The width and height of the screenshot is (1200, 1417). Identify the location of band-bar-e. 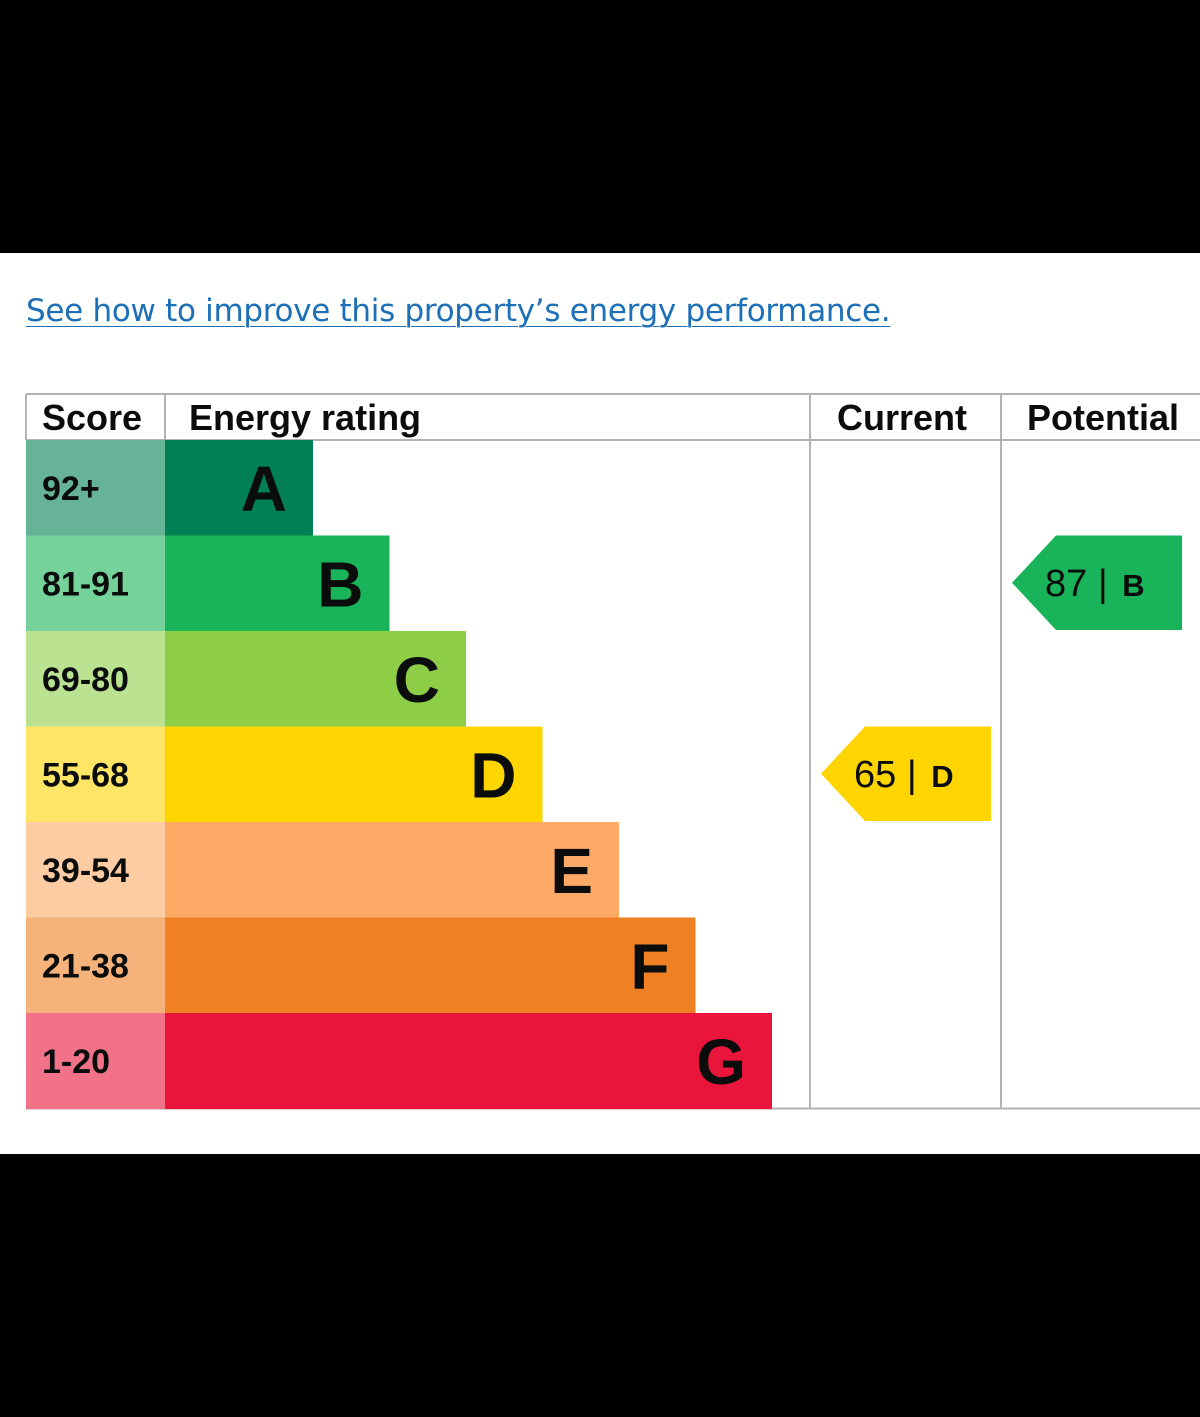
(392, 870).